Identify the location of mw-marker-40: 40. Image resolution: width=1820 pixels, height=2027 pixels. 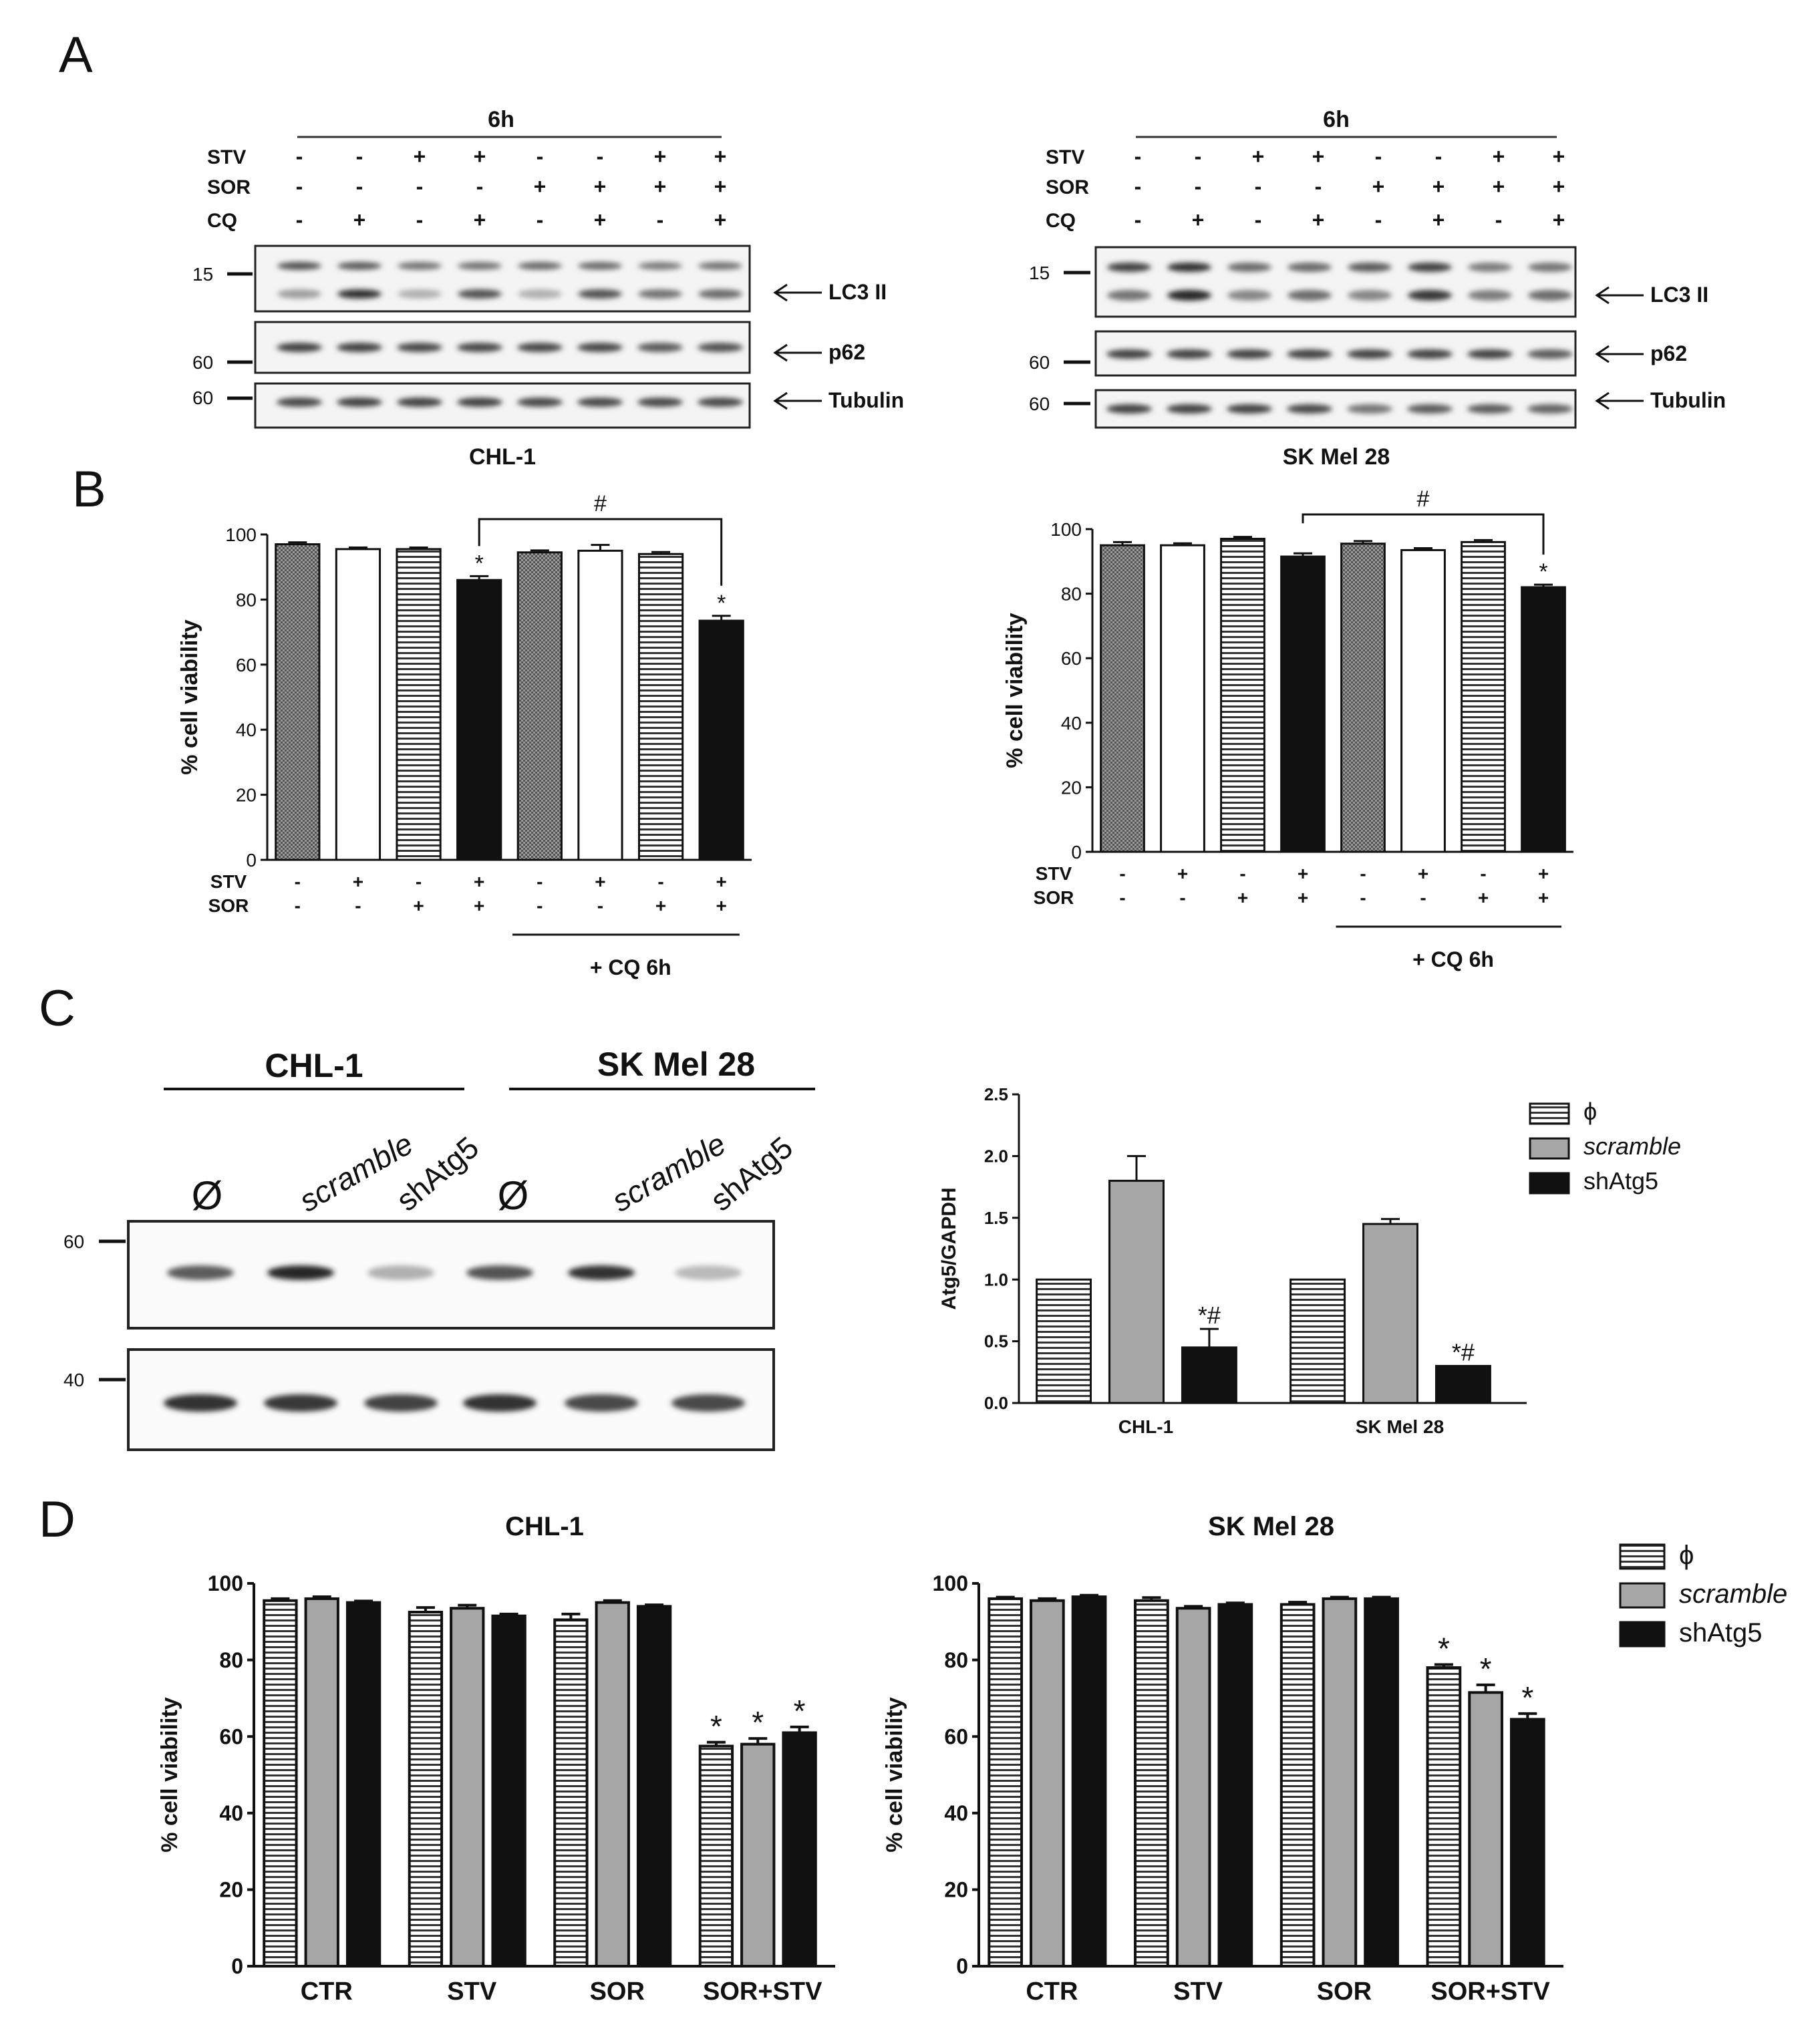
(73, 1380).